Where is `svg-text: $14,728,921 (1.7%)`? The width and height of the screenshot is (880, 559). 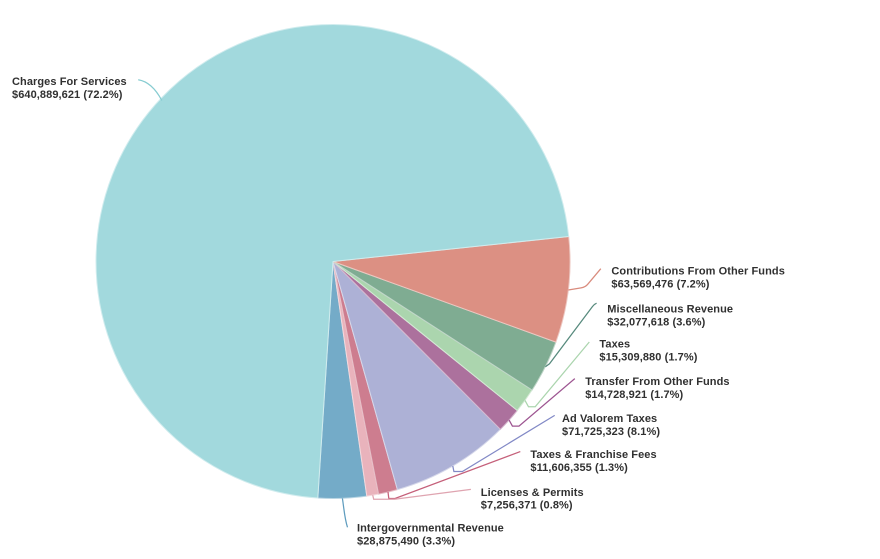 svg-text: $14,728,921 (1.7%) is located at coordinates (634, 395).